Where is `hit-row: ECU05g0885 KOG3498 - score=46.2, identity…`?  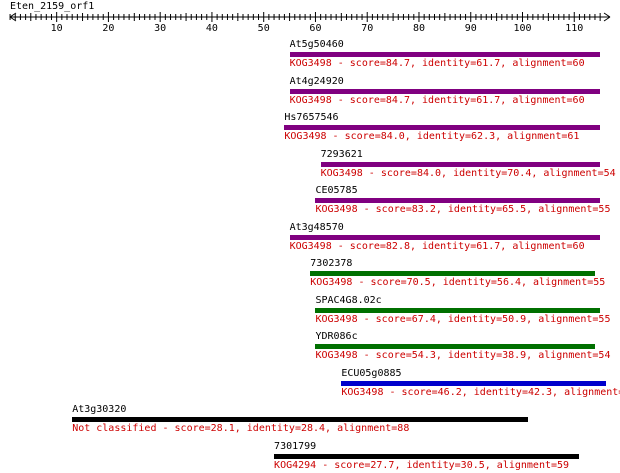 hit-row: ECU05g0885 KOG3498 - score=46.2, identity… is located at coordinates (310, 386).